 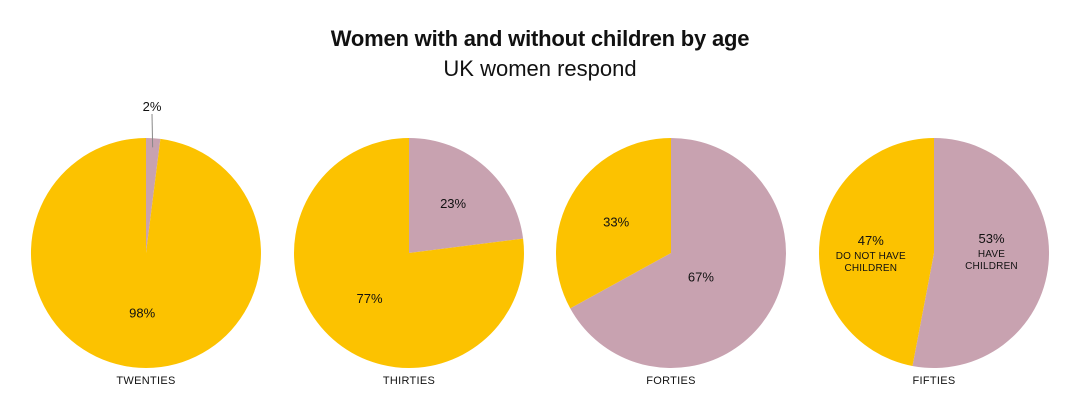 I want to click on label-have-children-text-fifties: HAVE, so click(x=991, y=254).